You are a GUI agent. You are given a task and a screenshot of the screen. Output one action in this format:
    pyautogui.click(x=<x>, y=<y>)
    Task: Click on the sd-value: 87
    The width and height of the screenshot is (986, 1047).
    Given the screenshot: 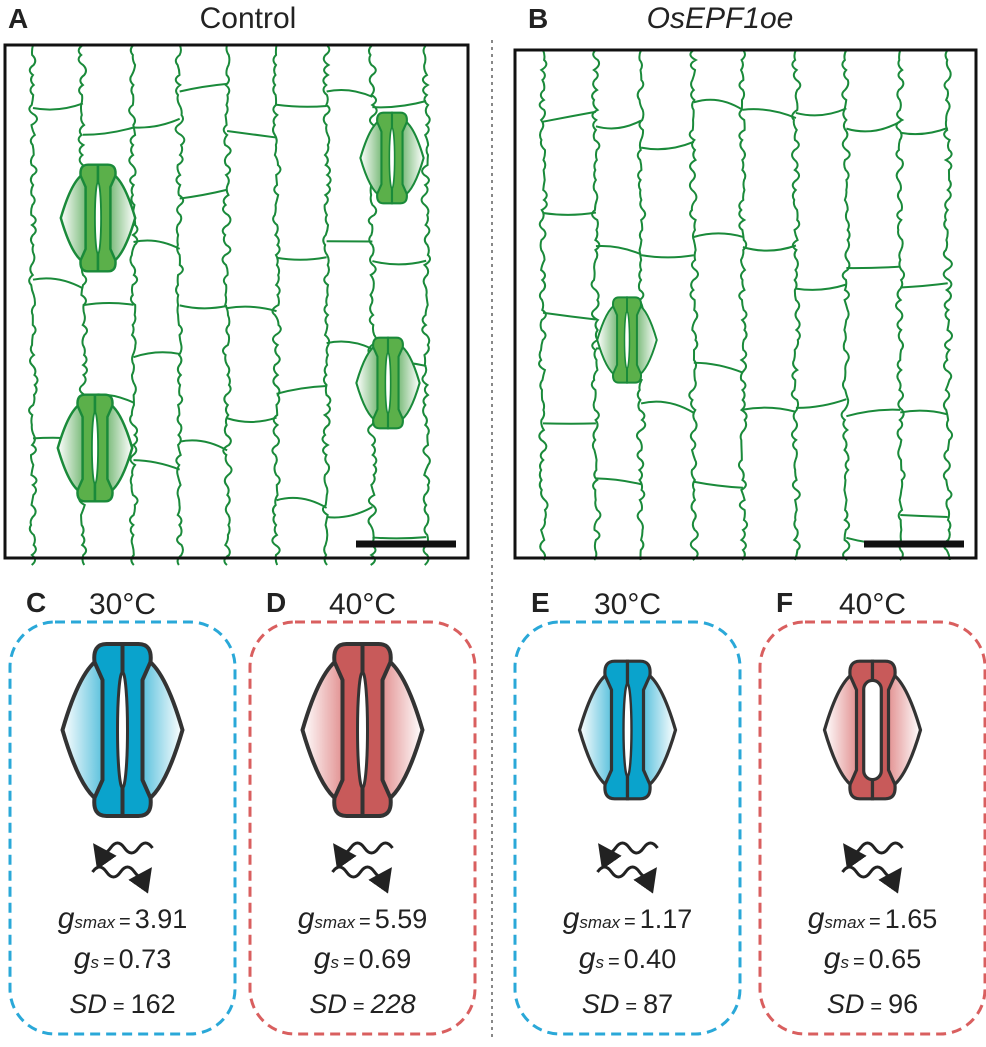 What is the action you would take?
    pyautogui.click(x=658, y=1004)
    